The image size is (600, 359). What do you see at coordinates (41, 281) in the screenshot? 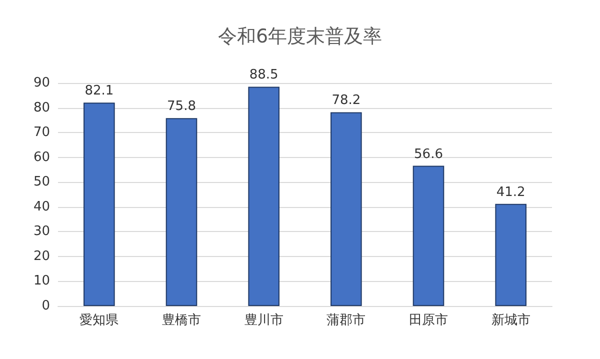
I see `y-tick-label: 10` at bounding box center [41, 281].